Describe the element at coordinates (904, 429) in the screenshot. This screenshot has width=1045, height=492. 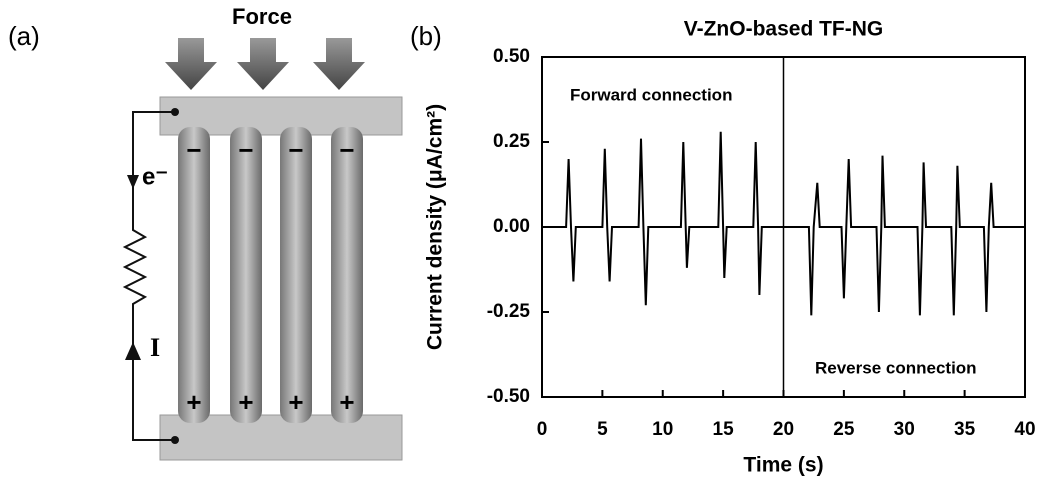
I see `x-tick-label: 30` at that location.